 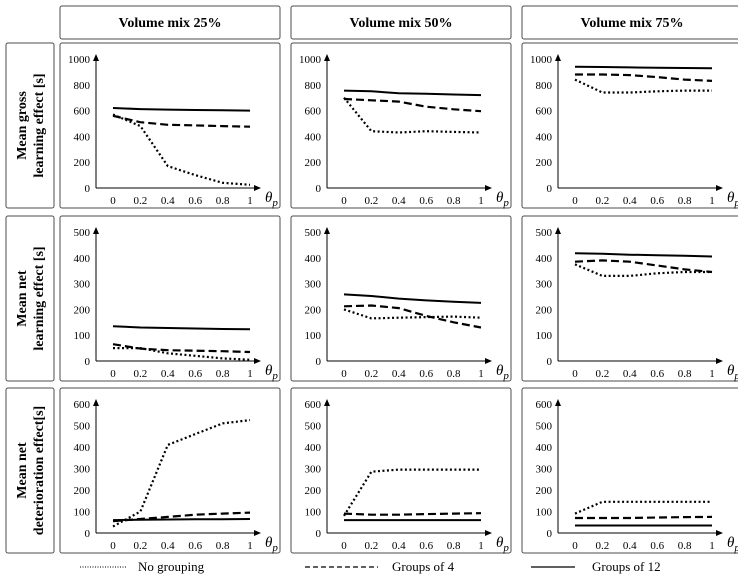 I want to click on row-title-line: deterioration effect[s], so click(x=39, y=470).